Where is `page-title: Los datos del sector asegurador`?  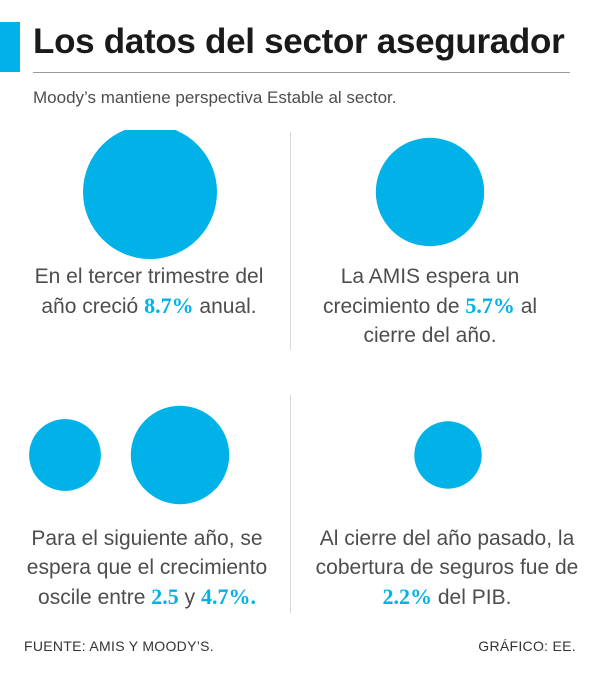 page-title: Los datos del sector asegurador is located at coordinates (299, 41).